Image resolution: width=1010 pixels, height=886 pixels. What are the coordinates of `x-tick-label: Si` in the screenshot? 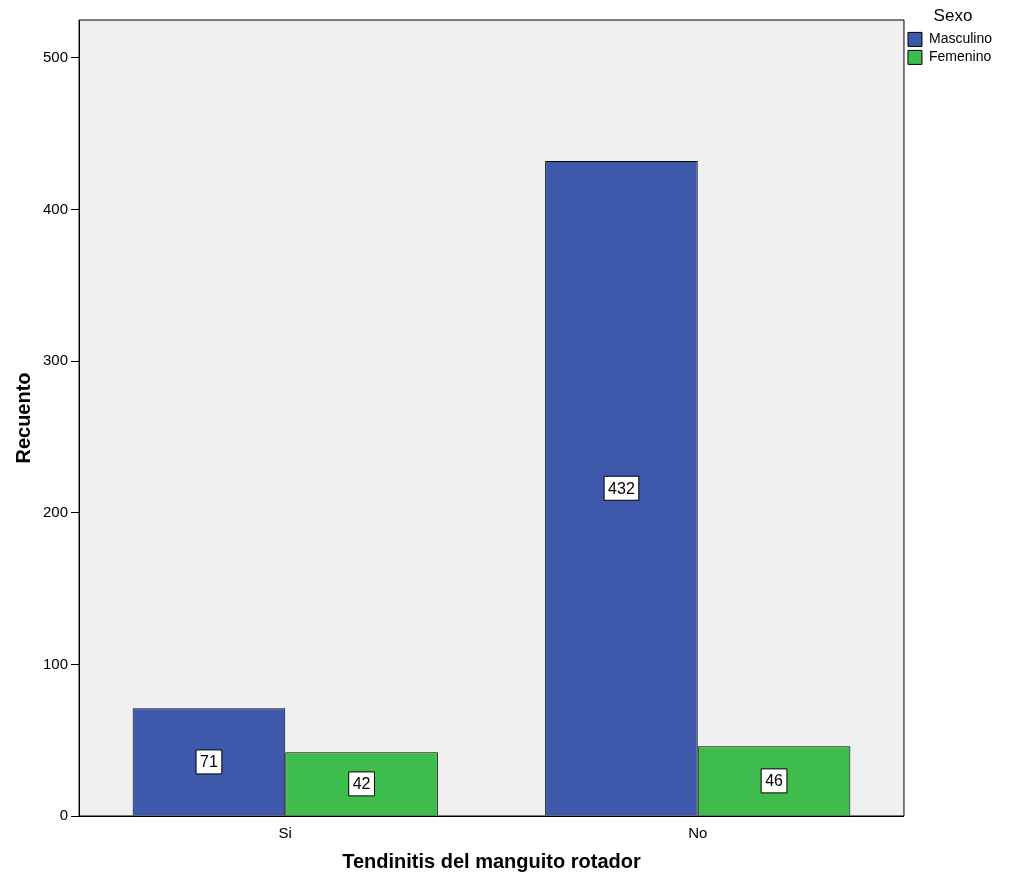 It's located at (285, 833).